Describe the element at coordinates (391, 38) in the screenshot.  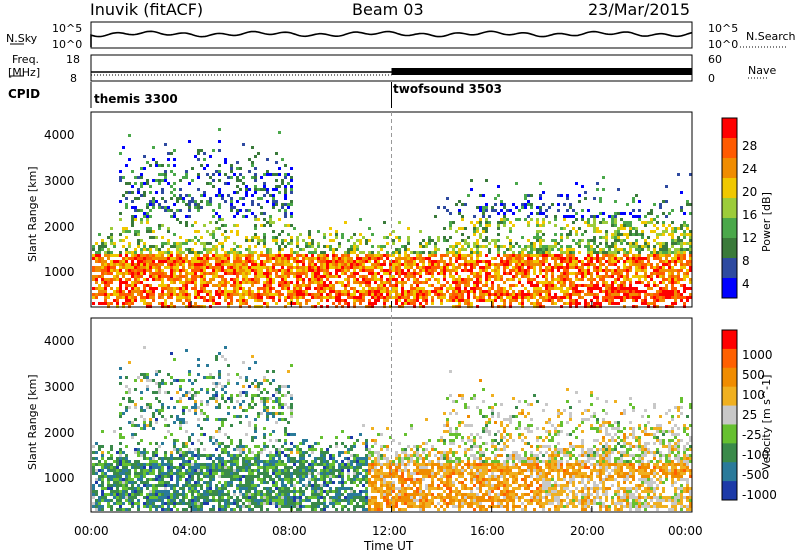
I see `nsky-line` at that location.